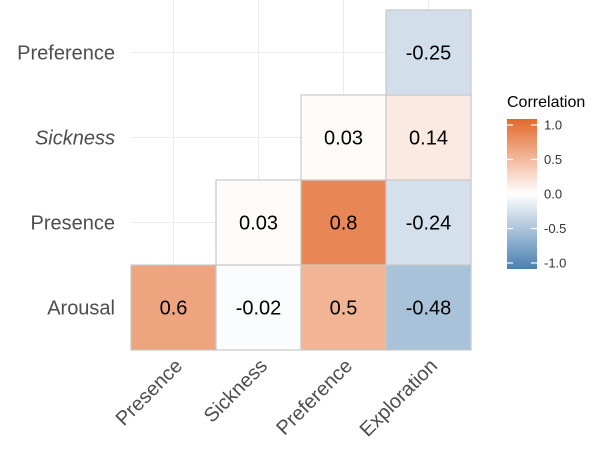  I want to click on cell-value-label: 0.5, so click(344, 309).